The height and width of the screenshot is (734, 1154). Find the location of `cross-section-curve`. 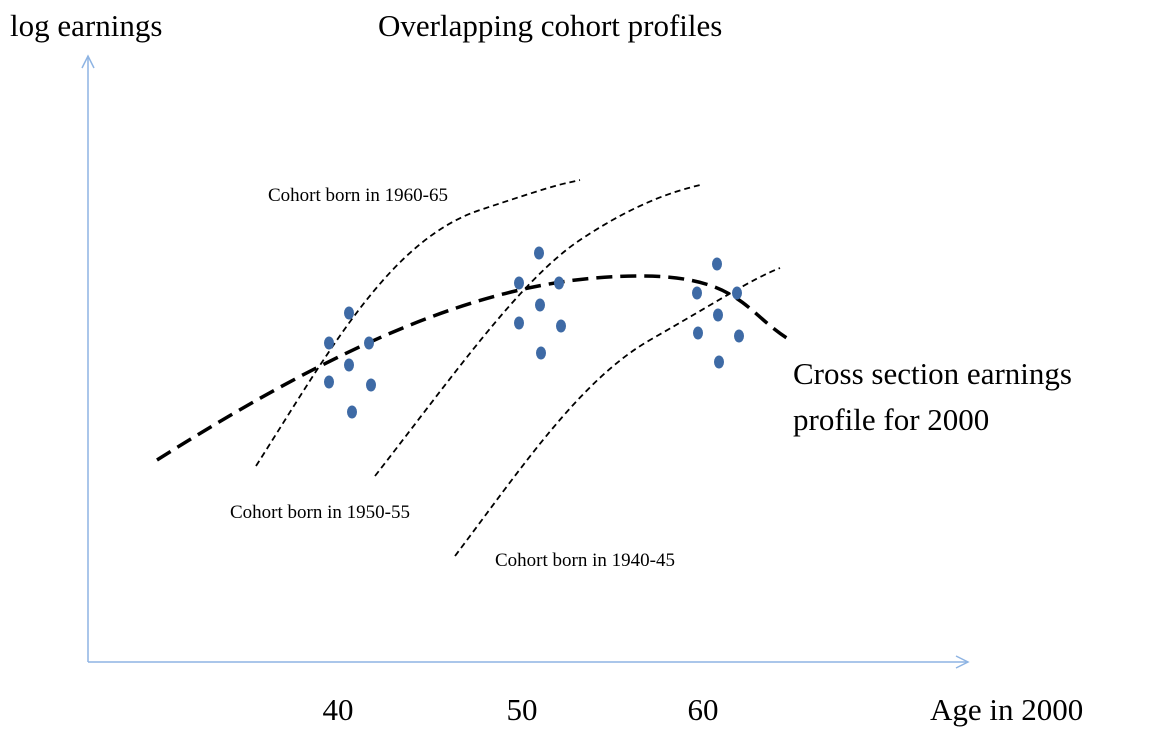

cross-section-curve is located at coordinates (473, 368).